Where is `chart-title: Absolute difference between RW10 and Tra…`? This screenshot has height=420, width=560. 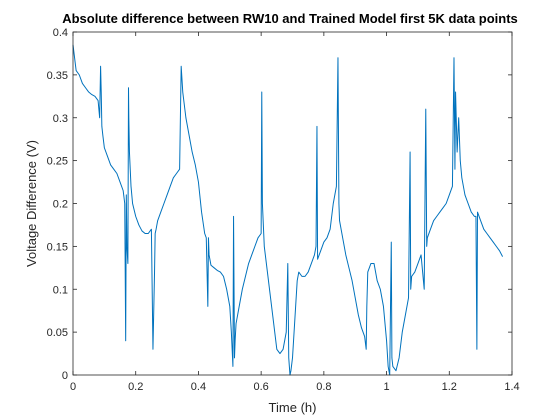 chart-title: Absolute difference between RW10 and Tra… is located at coordinates (290, 18).